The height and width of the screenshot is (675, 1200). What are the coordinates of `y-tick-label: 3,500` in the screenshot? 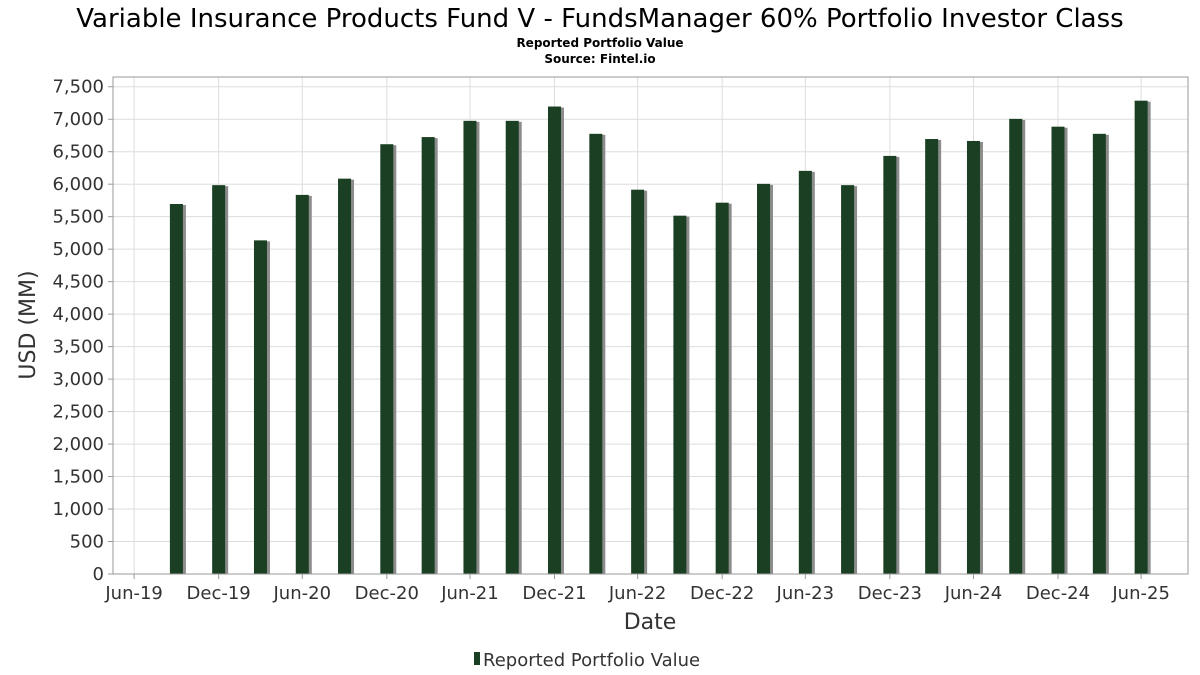 It's located at (78, 347).